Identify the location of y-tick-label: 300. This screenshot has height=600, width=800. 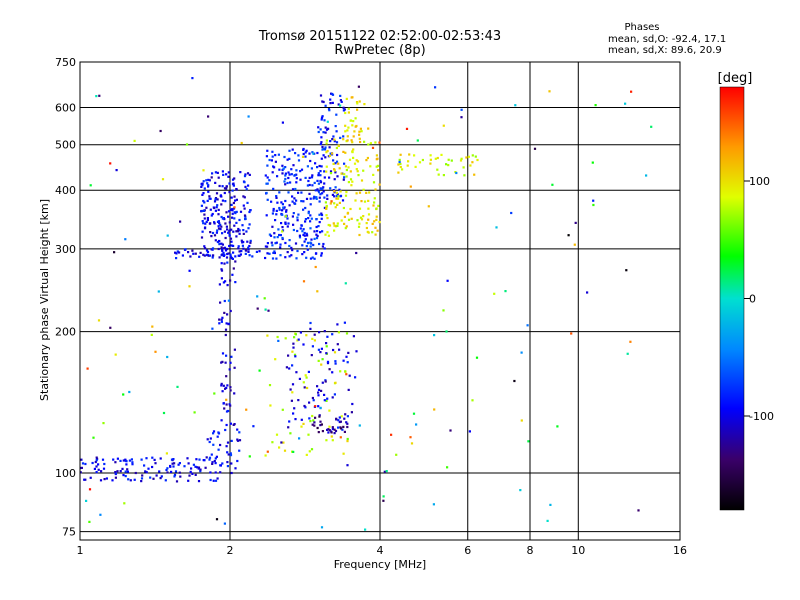
(65, 249).